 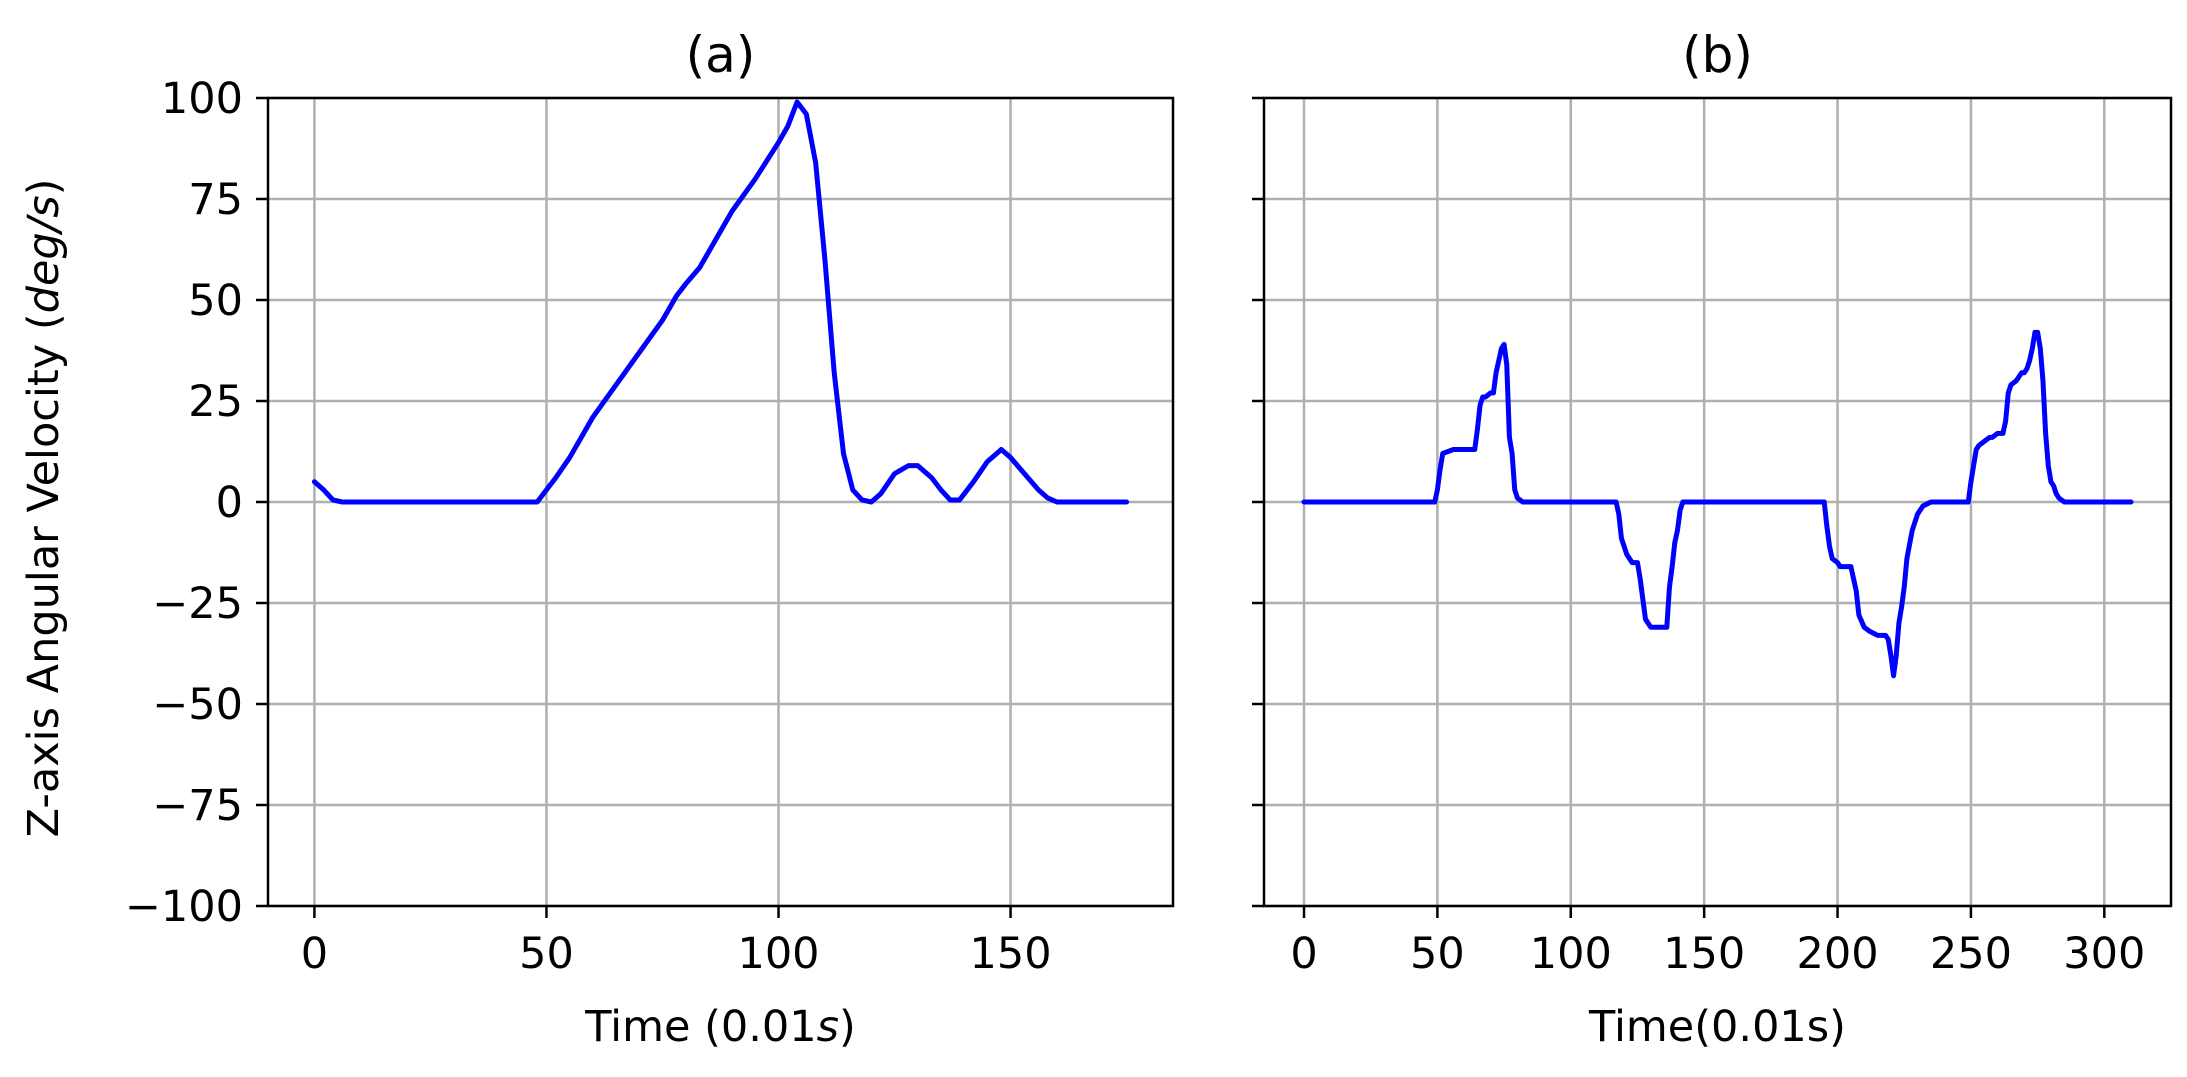 What do you see at coordinates (828, 1027) in the screenshot?
I see `panel-a-x-axis-title-unit: s` at bounding box center [828, 1027].